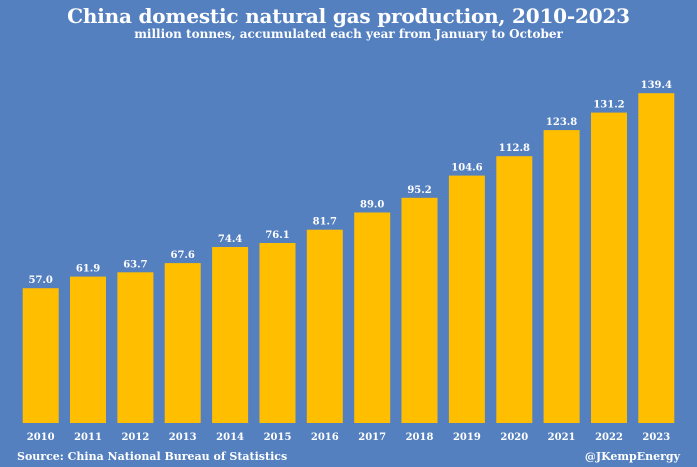 The width and height of the screenshot is (697, 467). Describe the element at coordinates (514, 148) in the screenshot. I see `data-label-2020: 112.8` at that location.